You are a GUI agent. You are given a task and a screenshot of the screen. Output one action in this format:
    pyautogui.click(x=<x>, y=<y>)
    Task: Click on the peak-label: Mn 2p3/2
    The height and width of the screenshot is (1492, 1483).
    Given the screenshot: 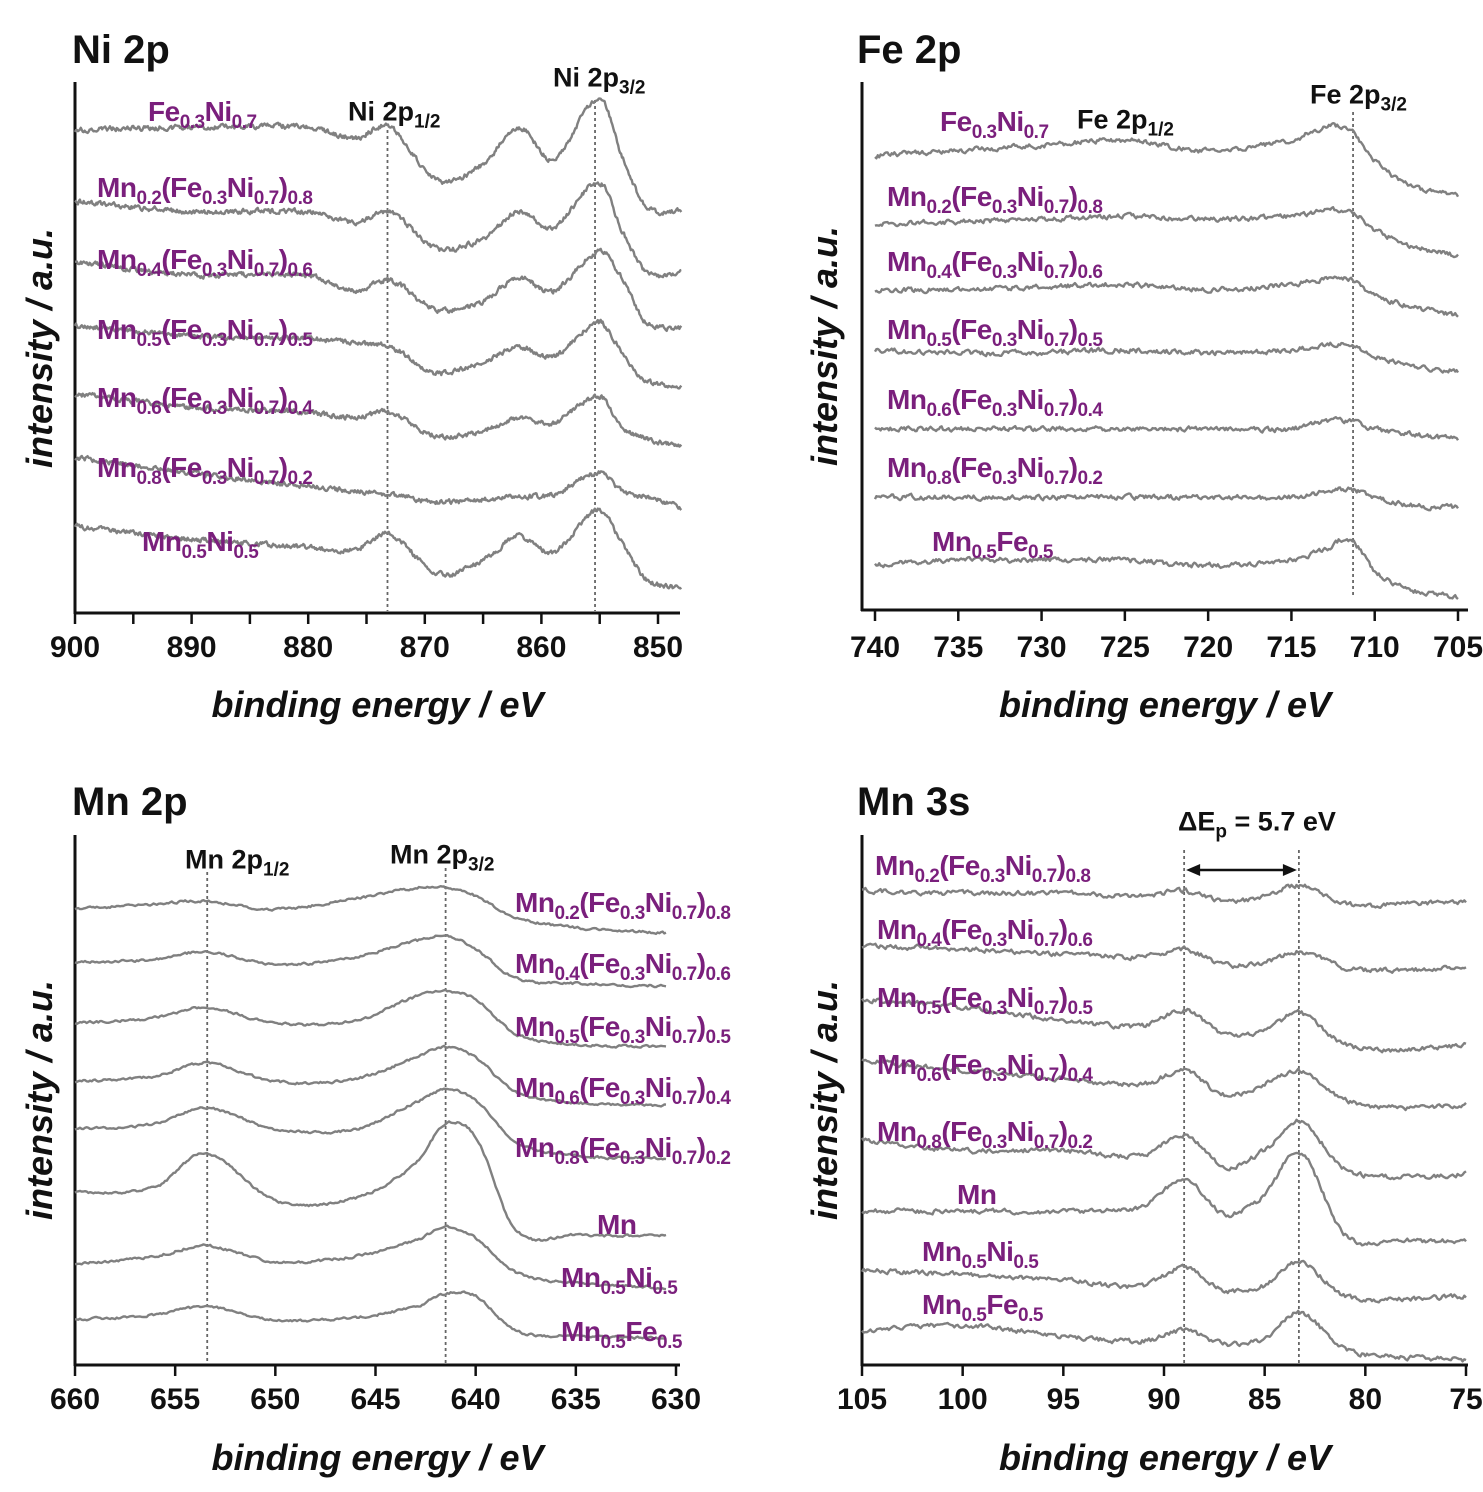 What is the action you would take?
    pyautogui.click(x=442, y=857)
    